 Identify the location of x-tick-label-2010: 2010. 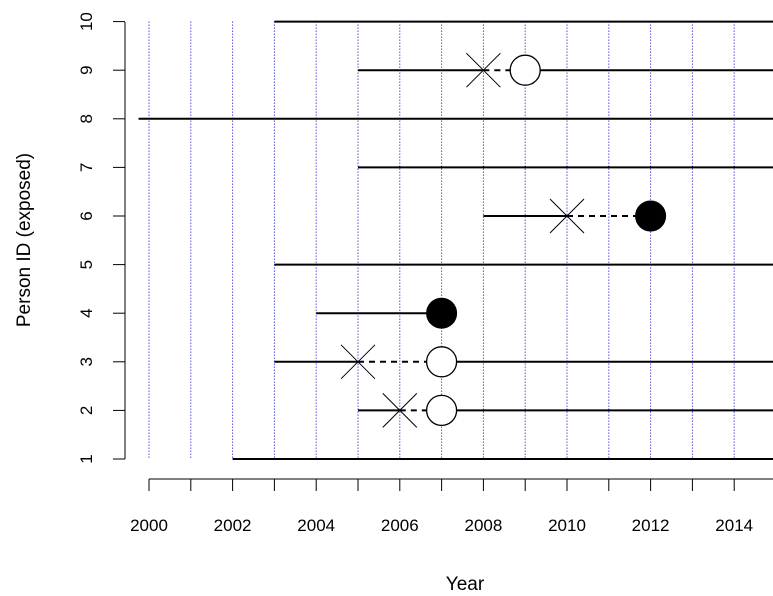
(567, 525).